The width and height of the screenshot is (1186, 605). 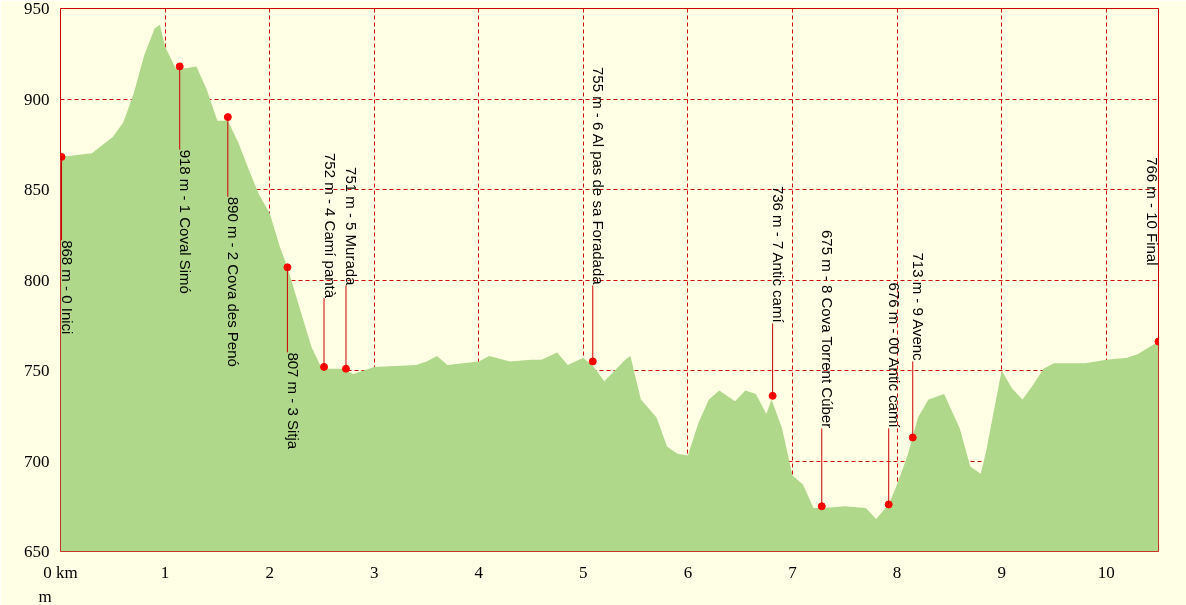 What do you see at coordinates (234, 281) in the screenshot?
I see `annotation: 890 m - 2 Cova des Penó` at bounding box center [234, 281].